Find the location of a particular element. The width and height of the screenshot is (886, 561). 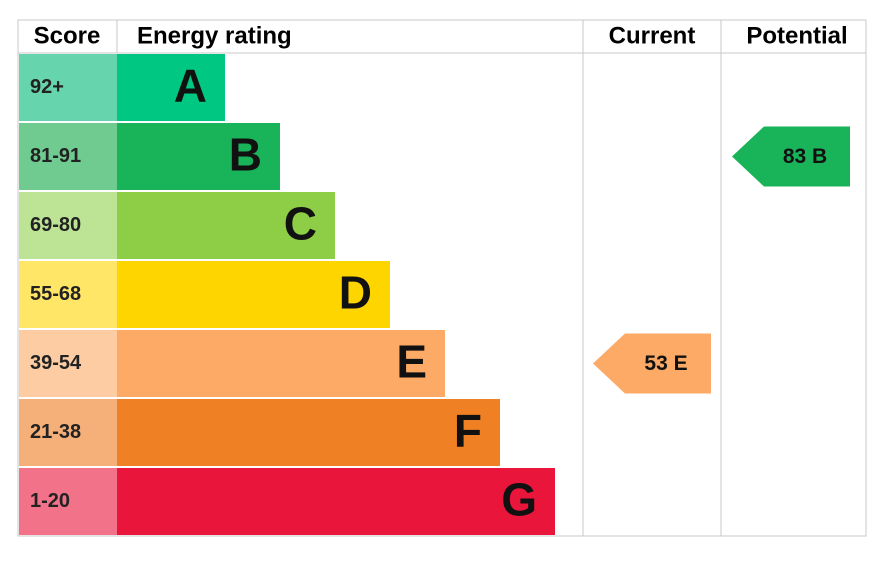

current-arrow is located at coordinates (652, 363).